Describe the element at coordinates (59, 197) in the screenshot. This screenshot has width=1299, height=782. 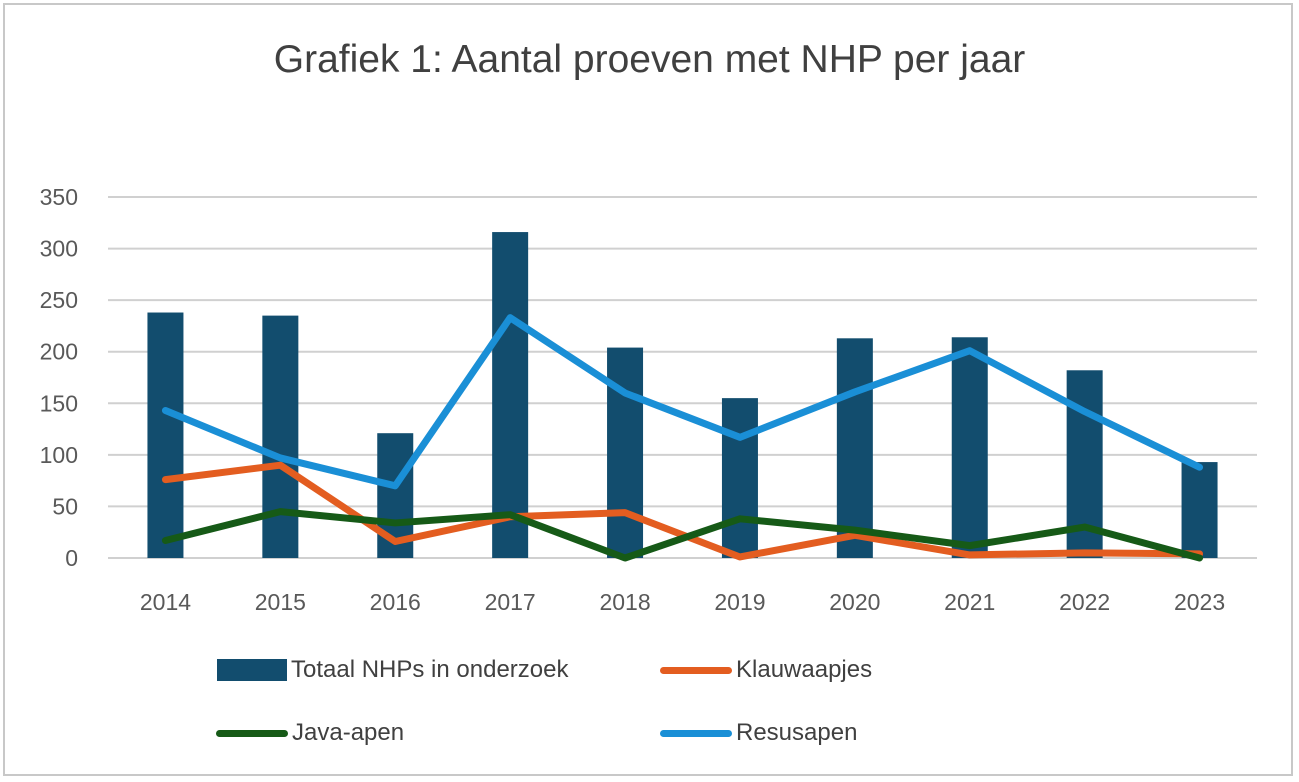
I see `y-tick-label: 350` at that location.